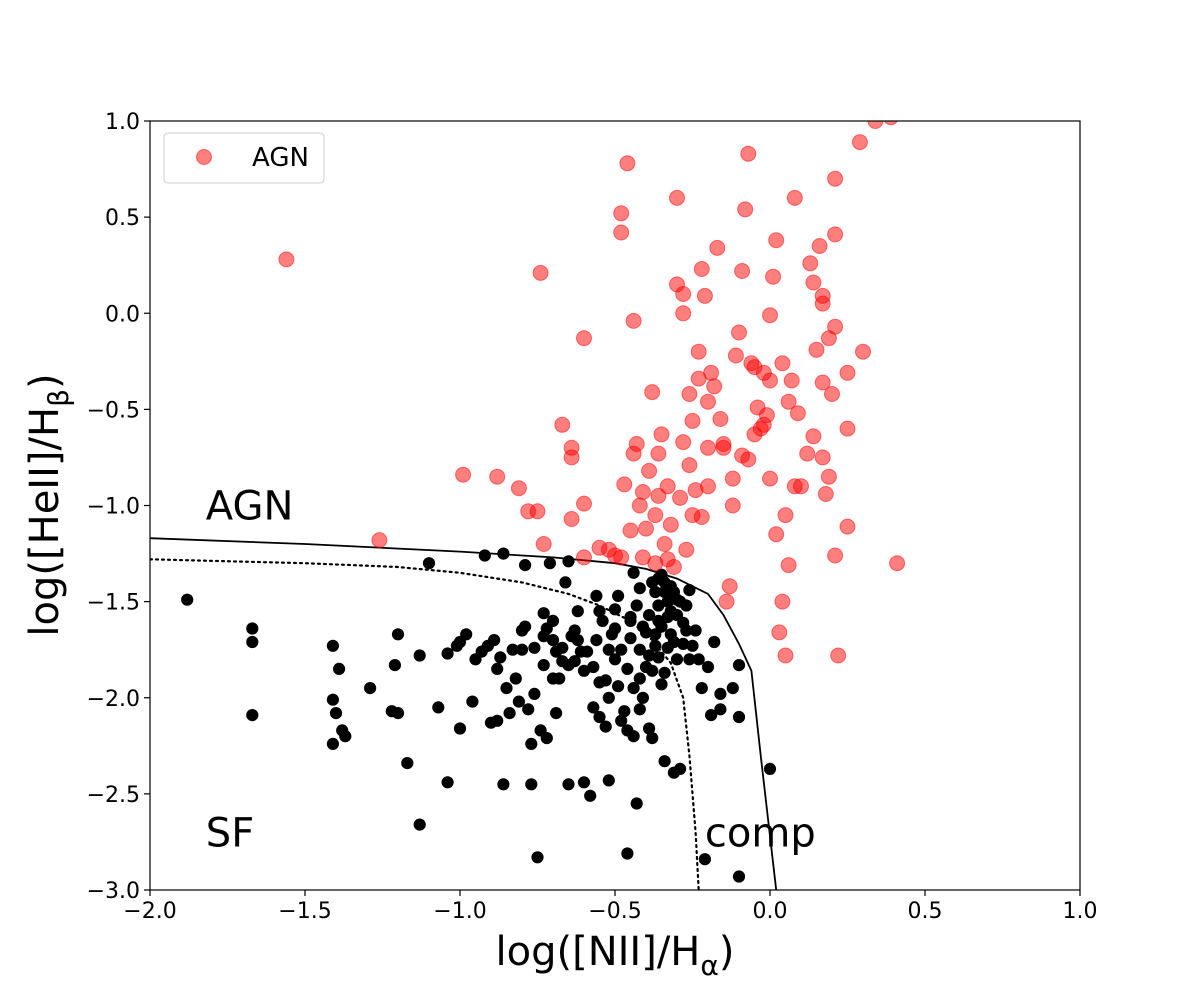  I want to click on y-tick-label: −0.5, so click(113, 410).